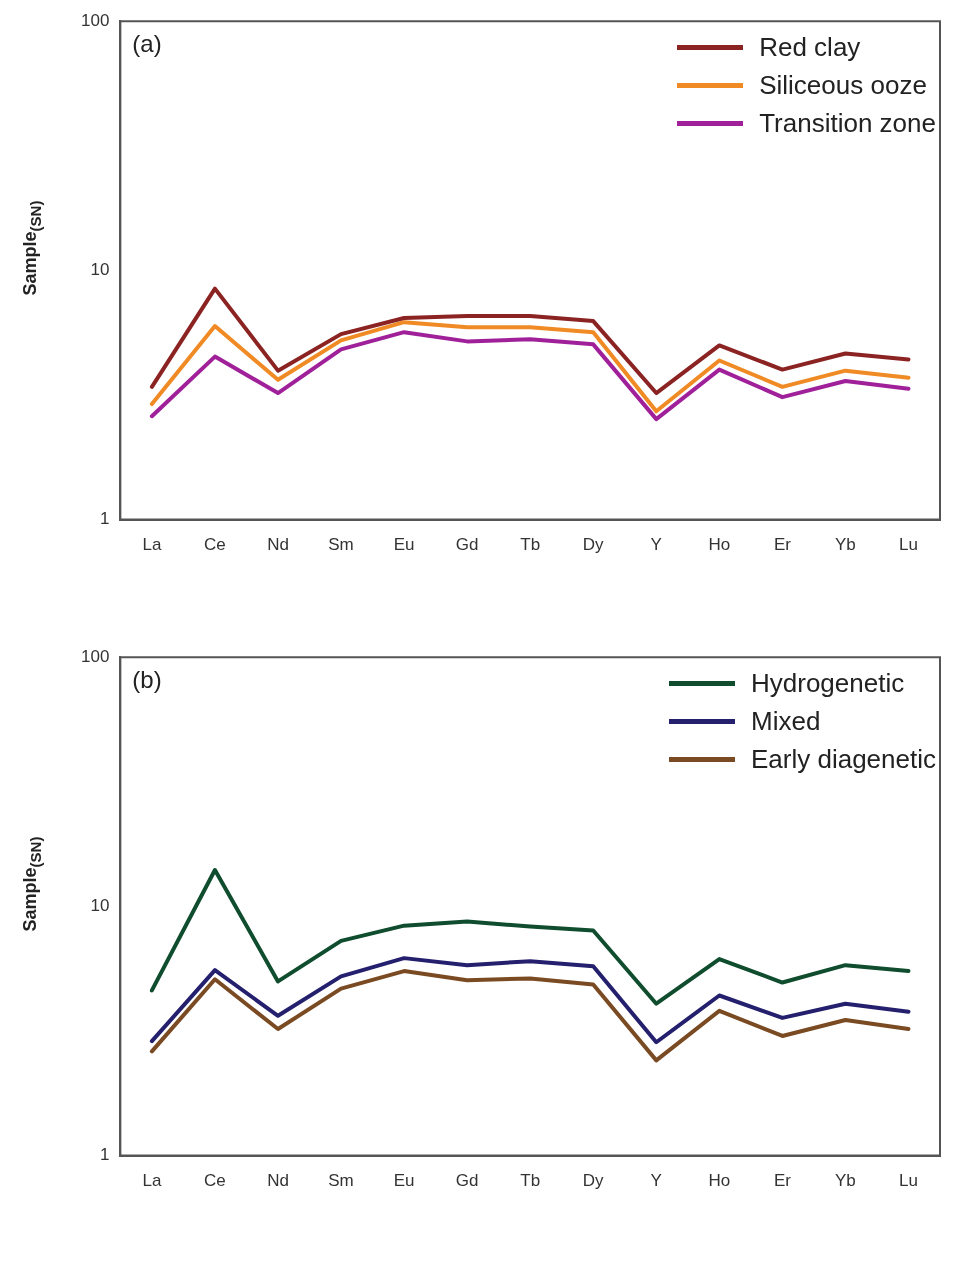 The image size is (969, 1264). I want to click on legend-label: Transition zone, so click(847, 123).